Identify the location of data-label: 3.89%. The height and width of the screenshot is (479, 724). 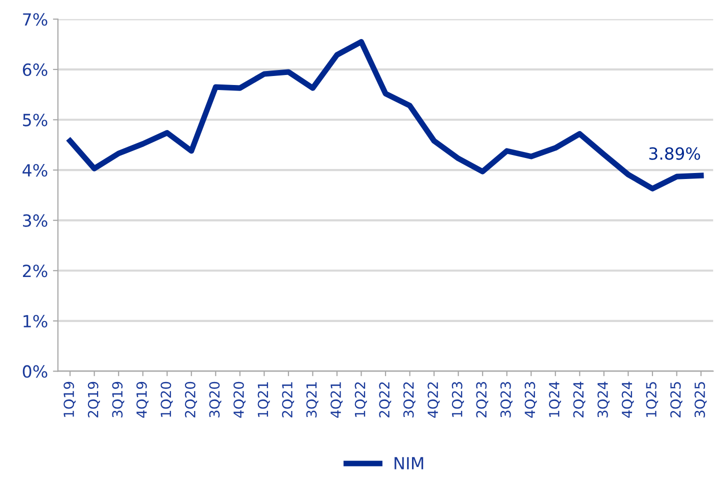
(674, 153).